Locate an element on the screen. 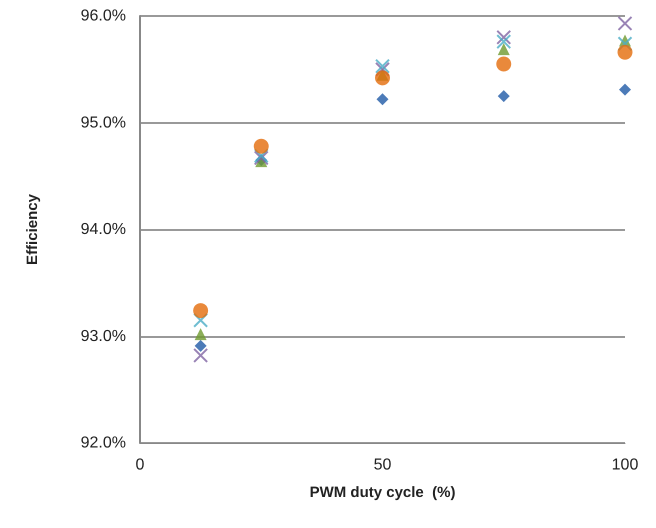 The image size is (656, 528). y-axis-title: Efficiency is located at coordinates (32, 229).